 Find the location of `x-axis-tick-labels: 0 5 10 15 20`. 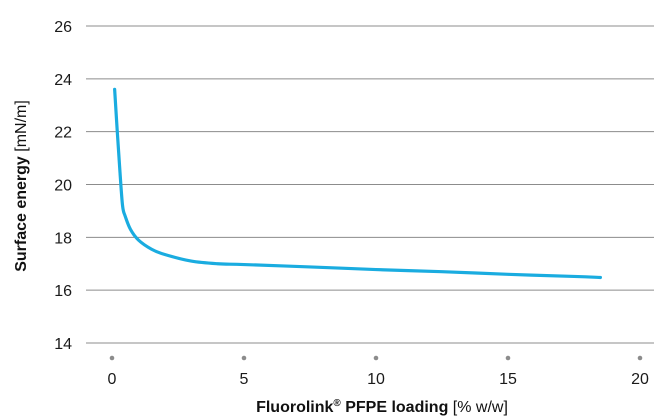

x-axis-tick-labels: 0 5 10 15 20 is located at coordinates (378, 379).